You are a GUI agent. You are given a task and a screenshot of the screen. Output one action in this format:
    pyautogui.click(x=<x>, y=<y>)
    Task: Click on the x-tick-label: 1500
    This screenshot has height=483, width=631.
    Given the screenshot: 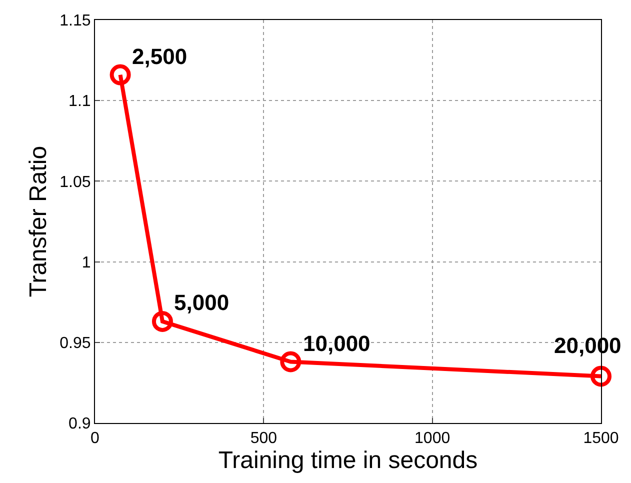 What is the action you would take?
    pyautogui.click(x=601, y=439)
    